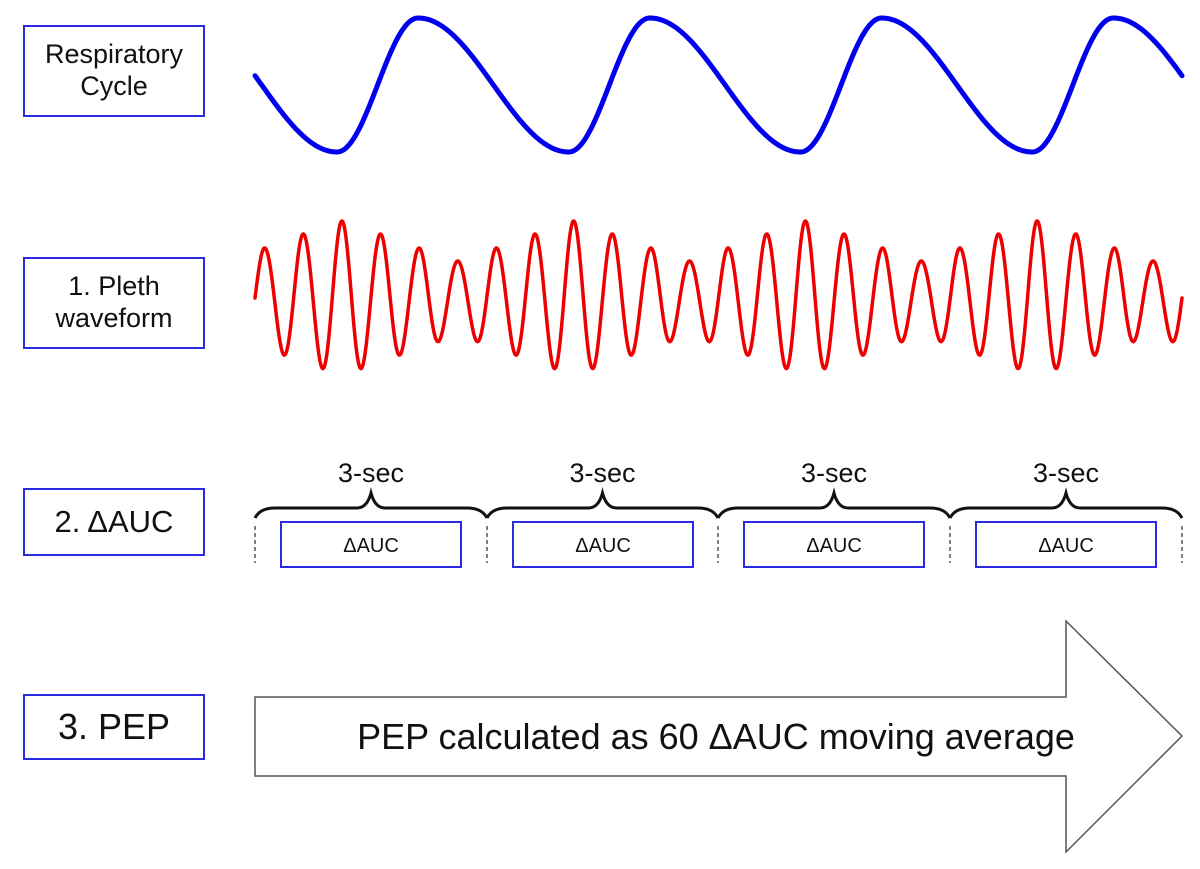  I want to click on respiratory-label-line1: Respiratory, so click(114, 54).